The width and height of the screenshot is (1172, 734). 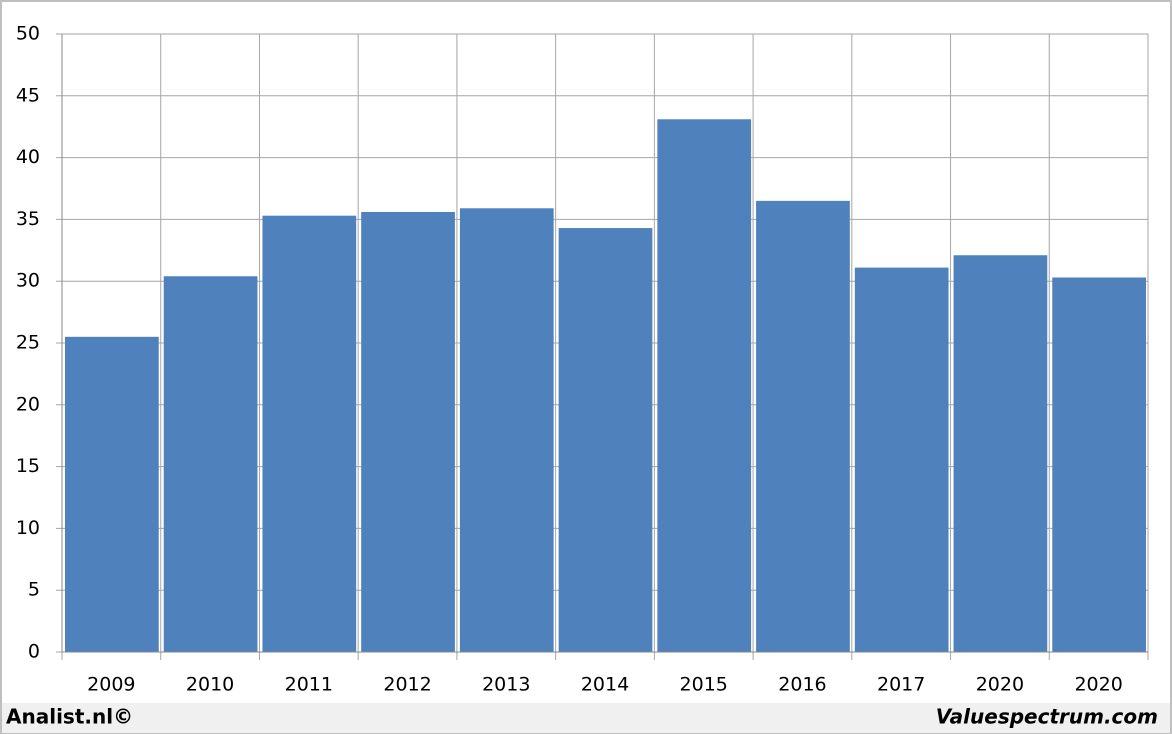 I want to click on y-tick-label: 20, so click(x=28, y=404).